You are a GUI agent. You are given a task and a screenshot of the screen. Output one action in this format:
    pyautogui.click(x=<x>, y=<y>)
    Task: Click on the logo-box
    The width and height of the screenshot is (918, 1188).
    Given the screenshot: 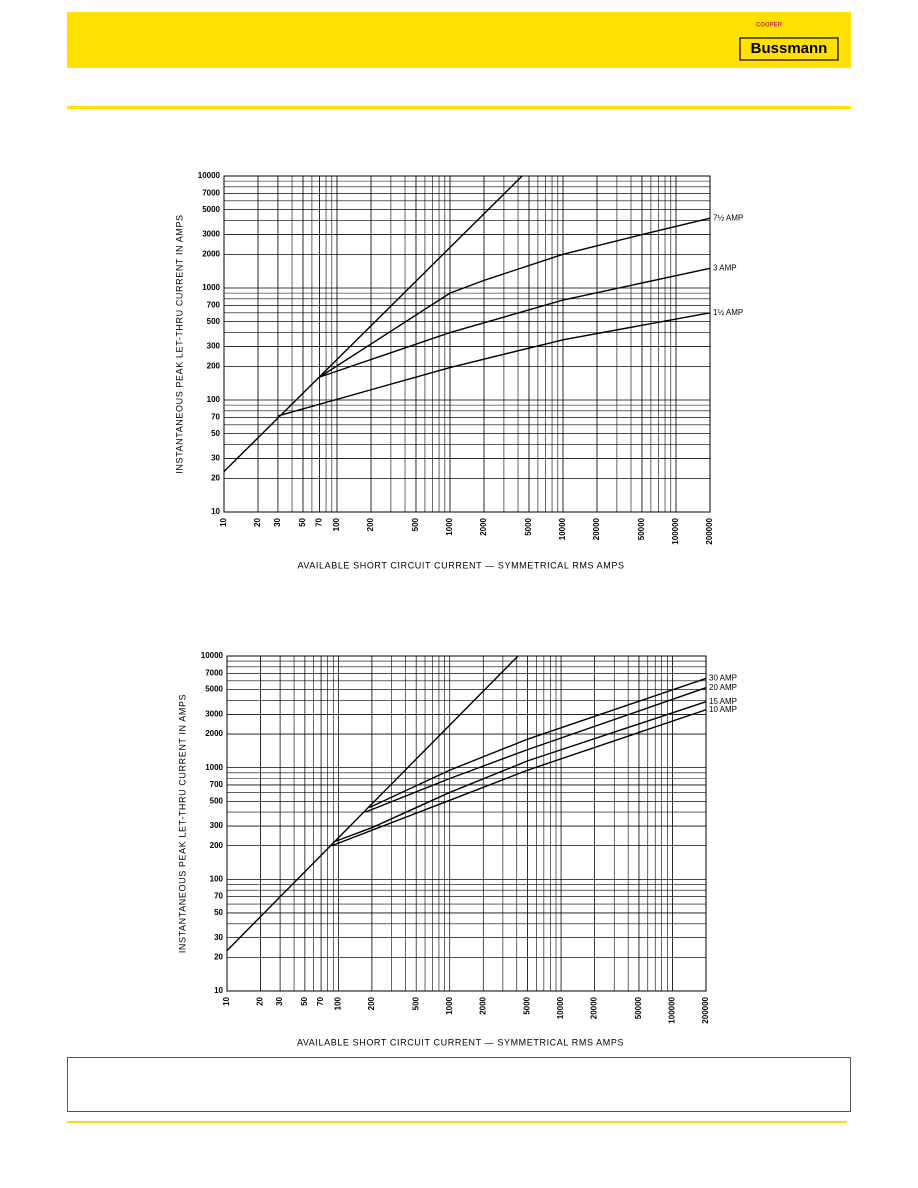 What is the action you would take?
    pyautogui.click(x=789, y=49)
    